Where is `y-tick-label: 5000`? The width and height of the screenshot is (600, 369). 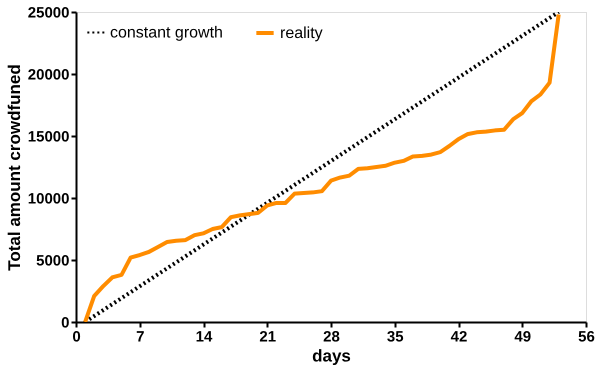 y-tick-label: 5000 is located at coordinates (53, 261).